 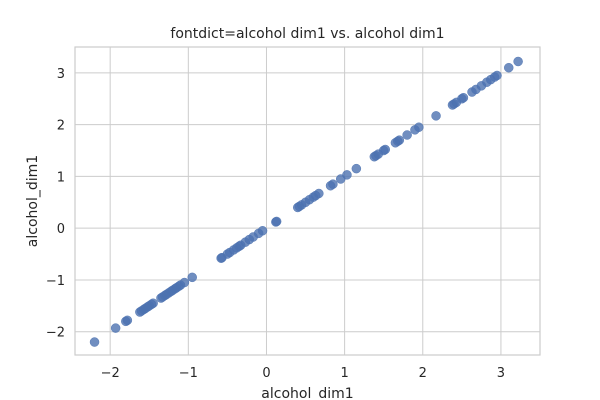 What do you see at coordinates (266, 373) in the screenshot?
I see `x-tick-label: 0` at bounding box center [266, 373].